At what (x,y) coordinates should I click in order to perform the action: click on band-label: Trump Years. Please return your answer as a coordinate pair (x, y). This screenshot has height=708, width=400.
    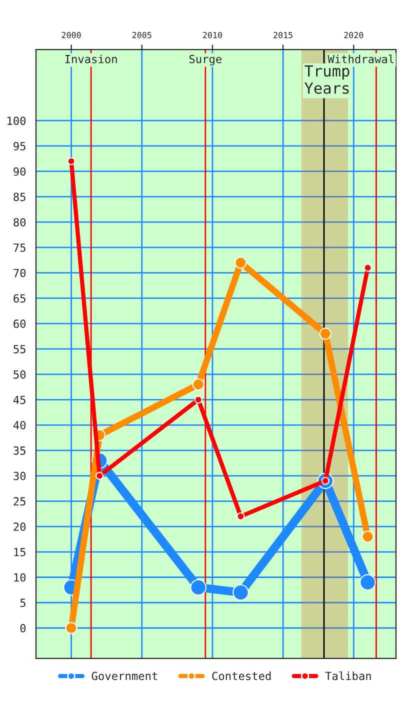
    Looking at the image, I should click on (327, 79).